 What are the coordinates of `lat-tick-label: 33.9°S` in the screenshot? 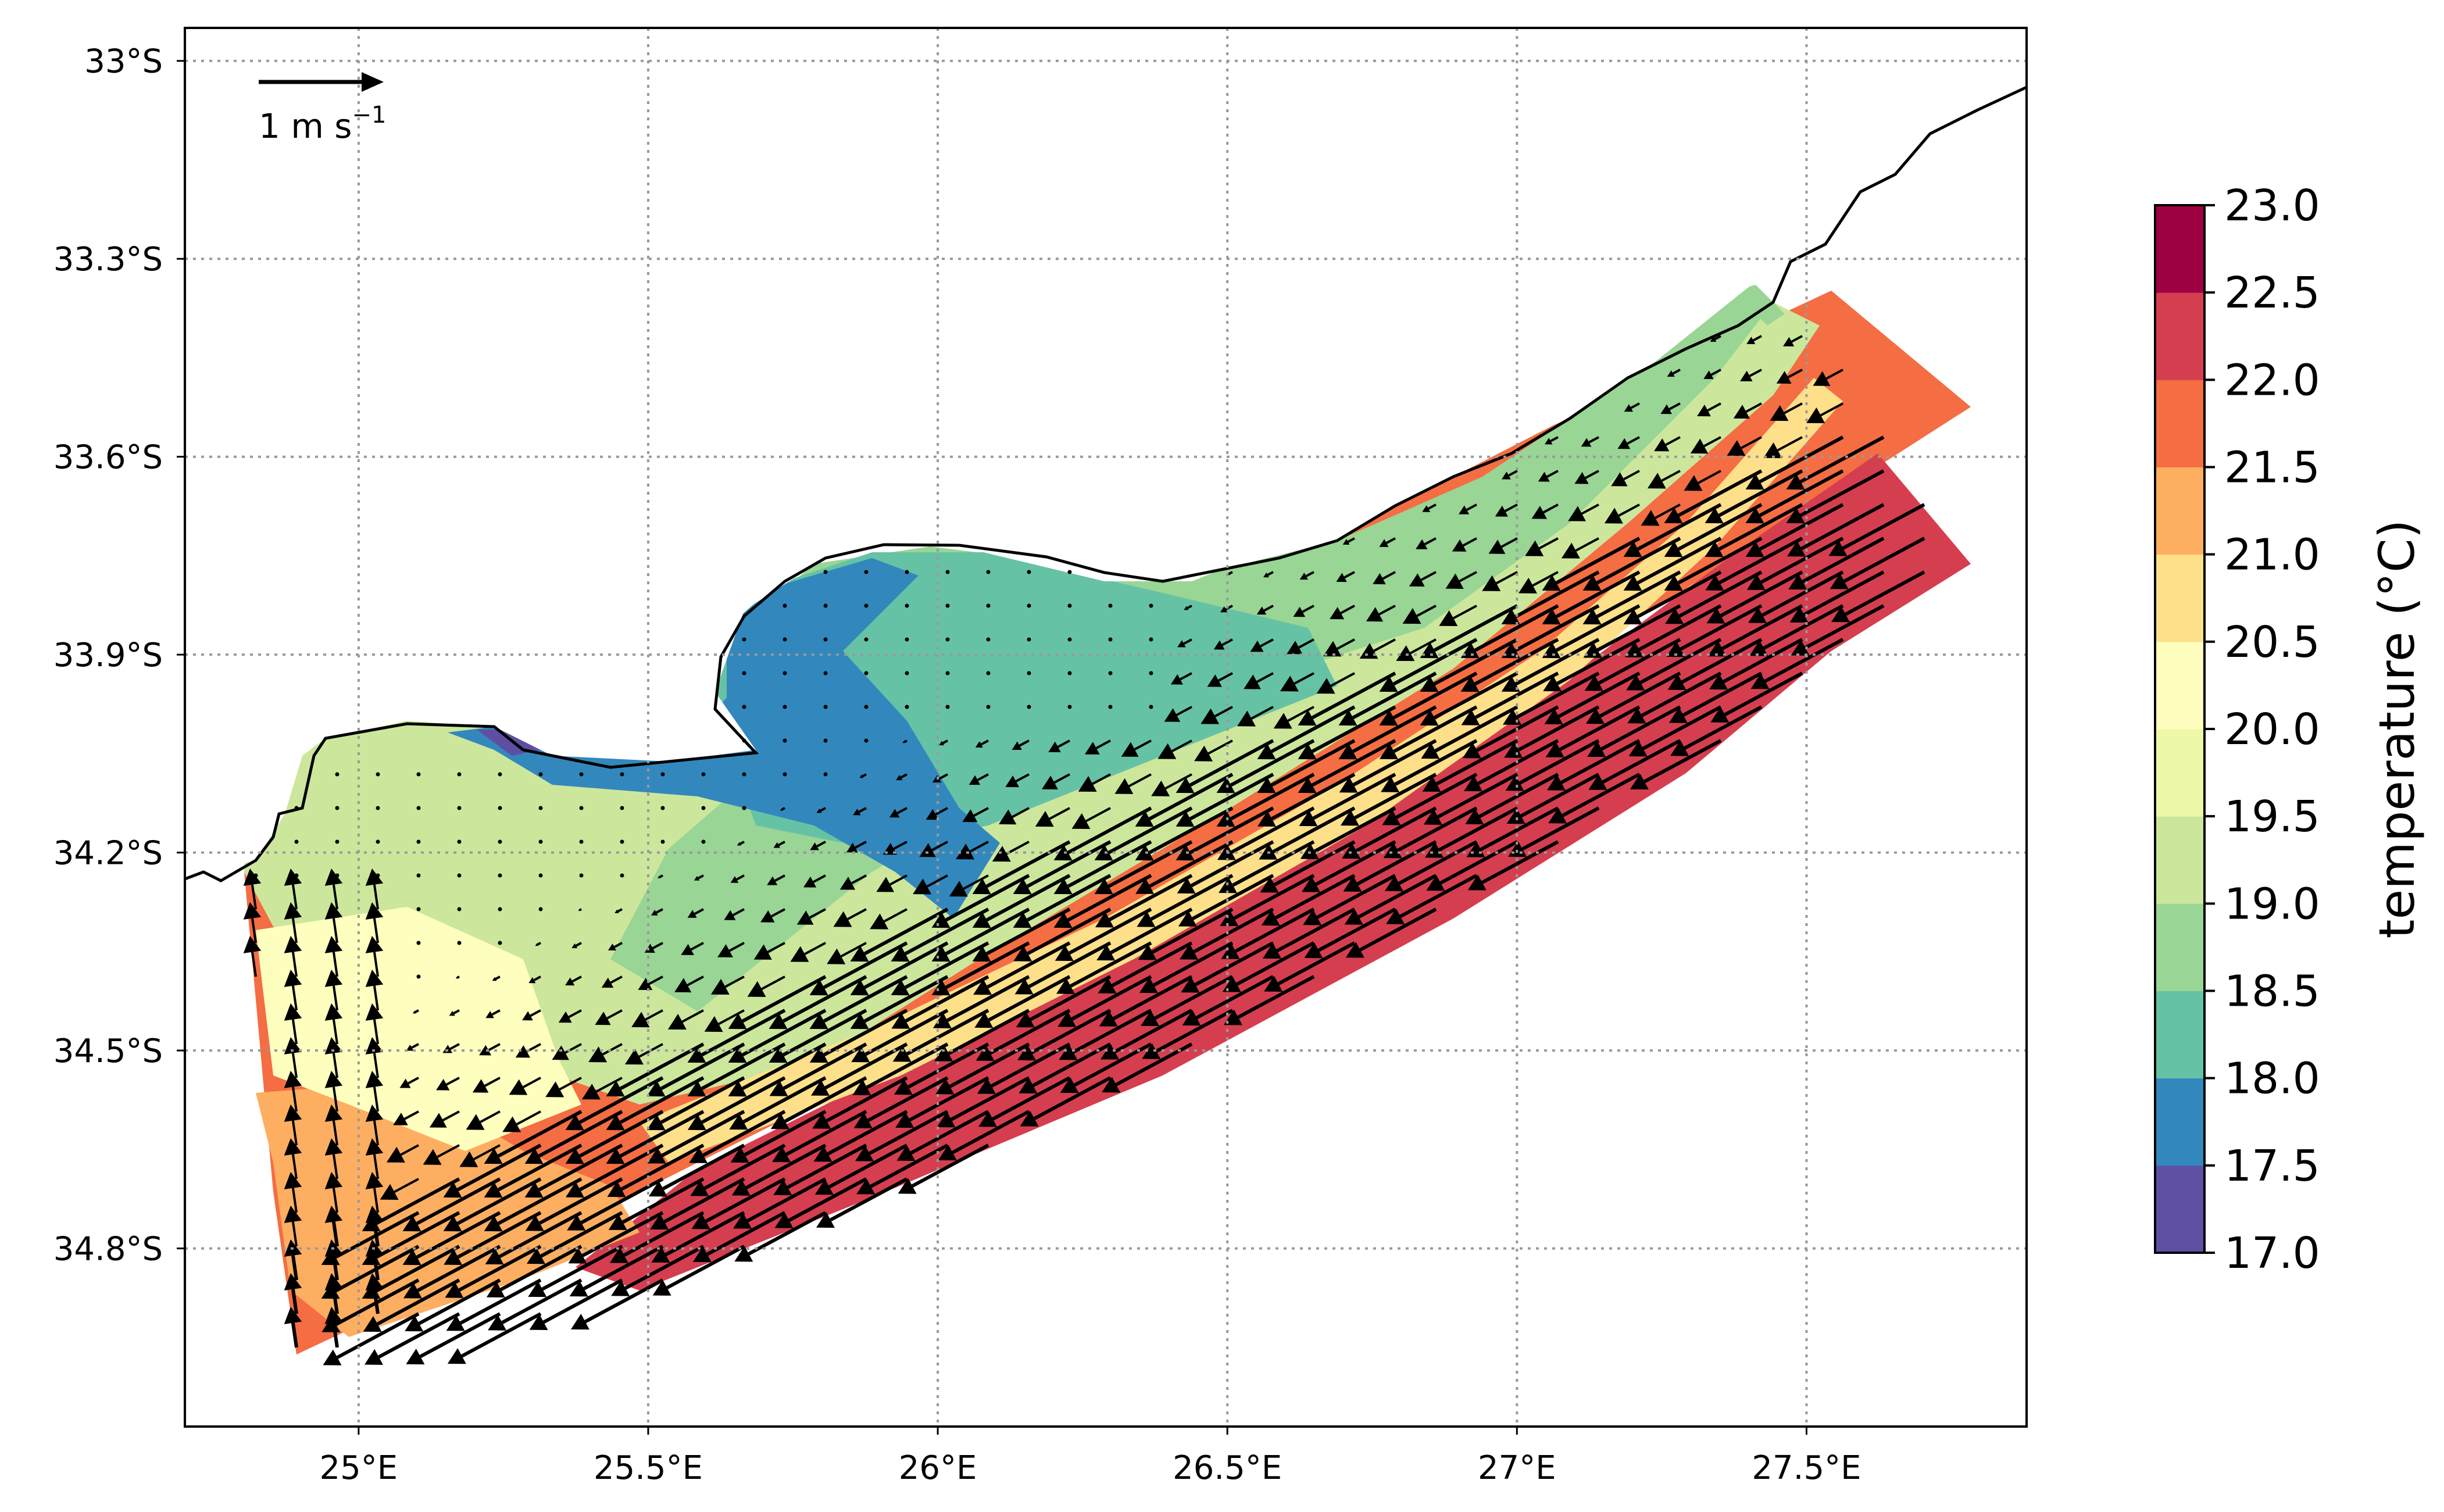 It's located at (108, 656).